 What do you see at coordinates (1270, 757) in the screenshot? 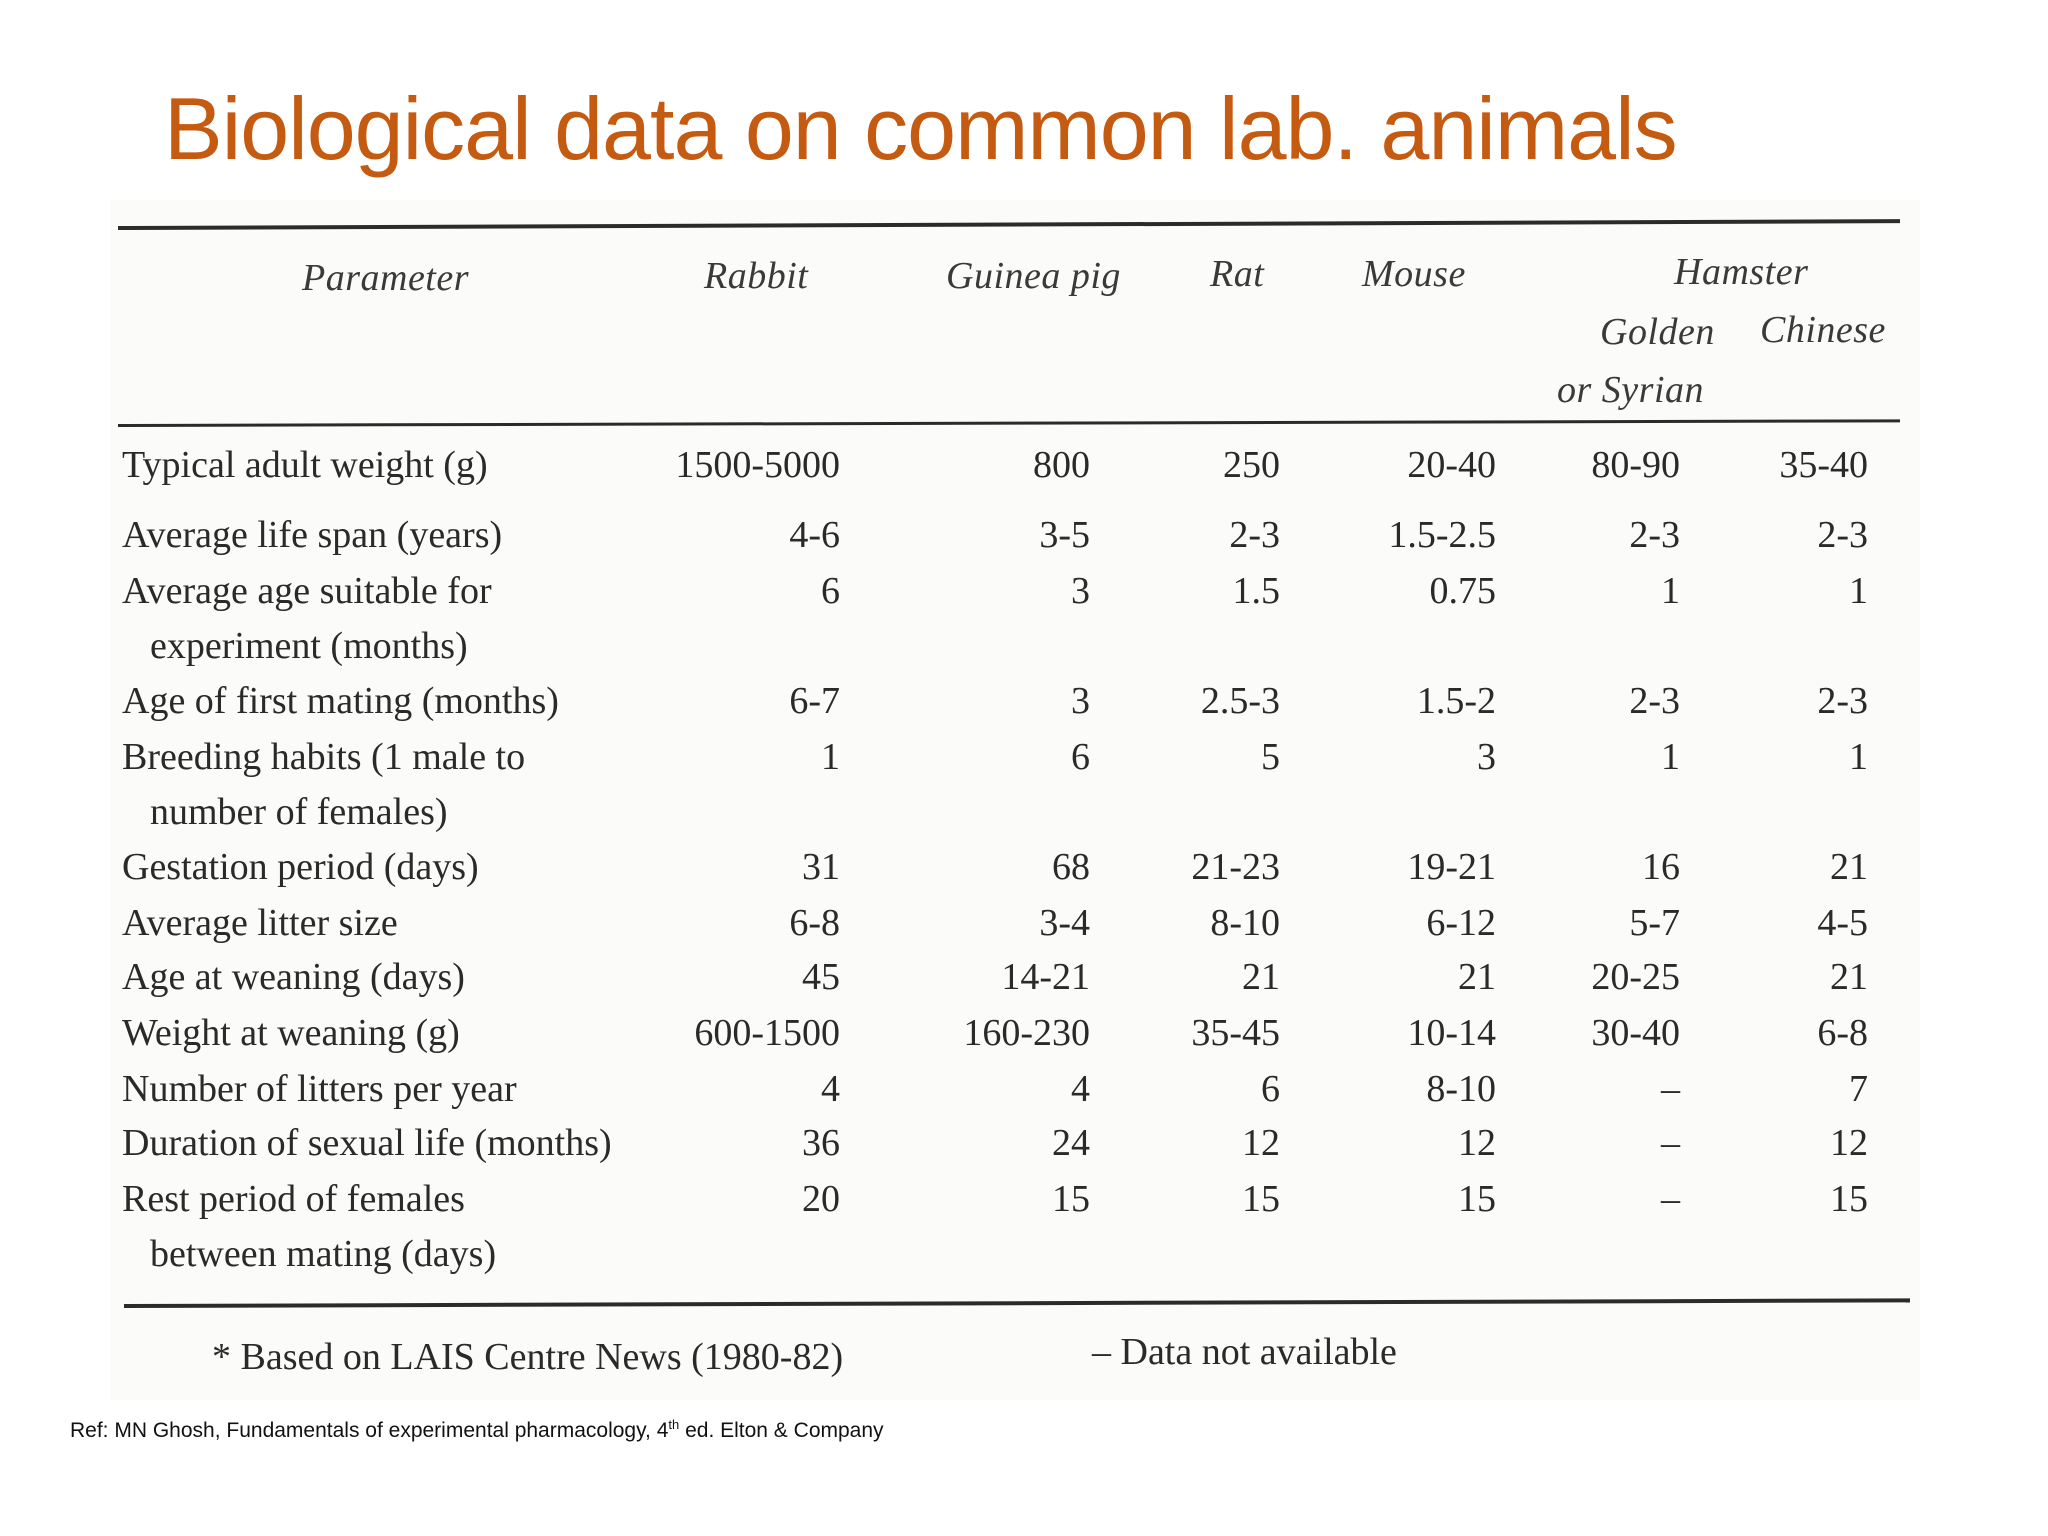
I see `cell-rat: 5` at bounding box center [1270, 757].